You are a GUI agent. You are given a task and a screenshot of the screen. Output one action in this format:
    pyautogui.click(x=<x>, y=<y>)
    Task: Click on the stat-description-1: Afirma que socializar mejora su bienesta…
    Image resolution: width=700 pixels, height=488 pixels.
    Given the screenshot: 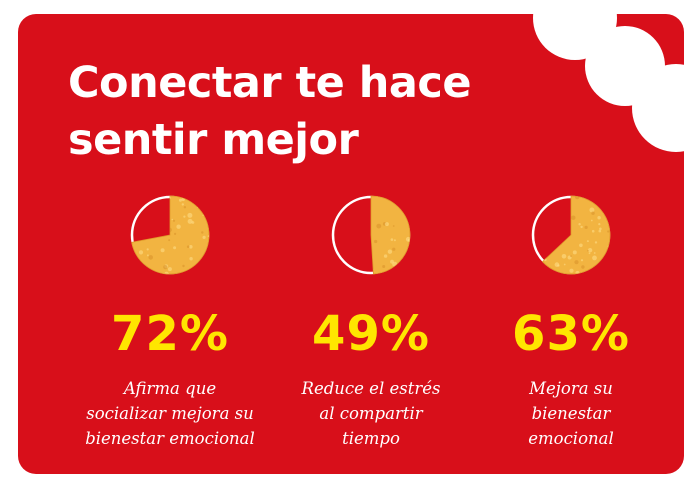 What is the action you would take?
    pyautogui.click(x=170, y=413)
    